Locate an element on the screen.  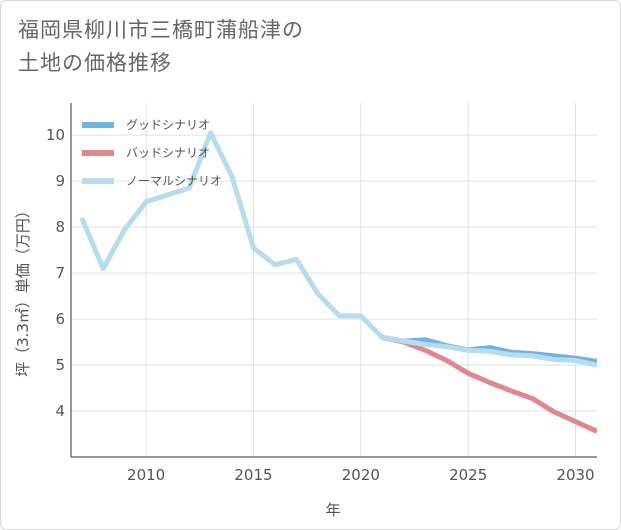
x-axis-label: 年 is located at coordinates (332, 510).